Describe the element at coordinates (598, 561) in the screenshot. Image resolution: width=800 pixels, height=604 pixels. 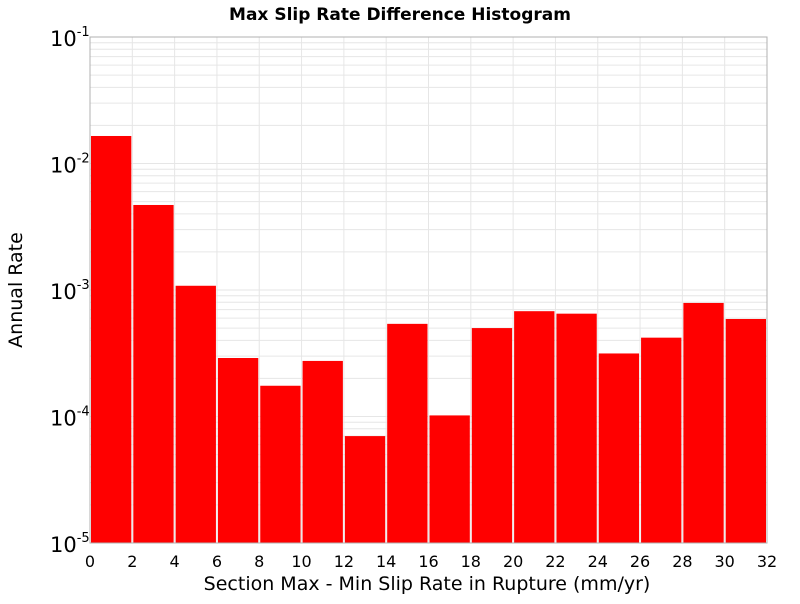
I see `x-tick-label: 24` at that location.